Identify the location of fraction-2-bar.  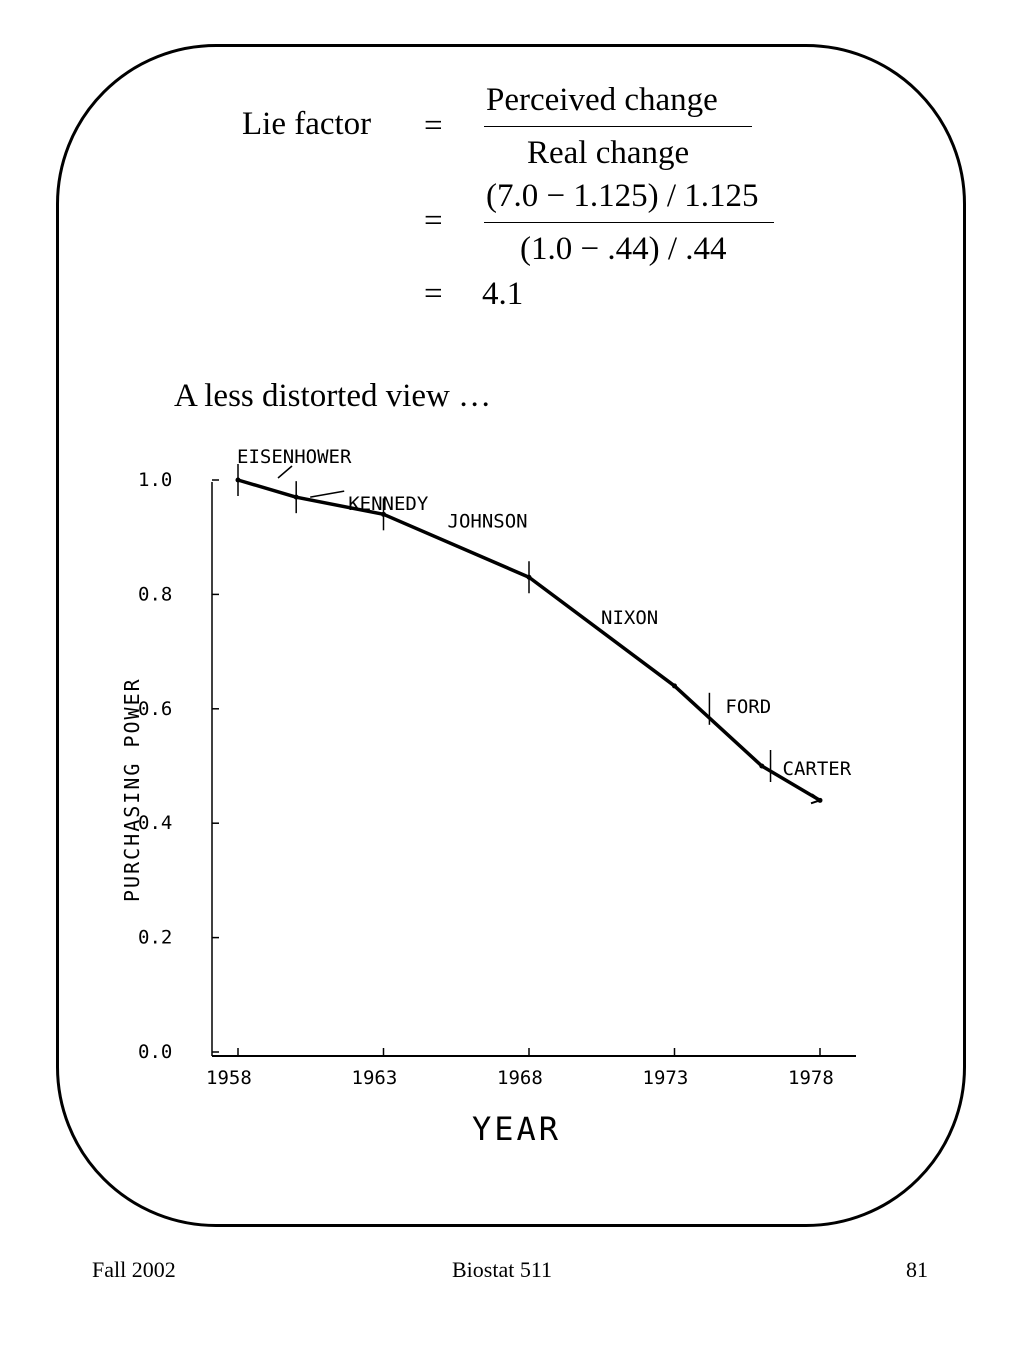
(629, 222).